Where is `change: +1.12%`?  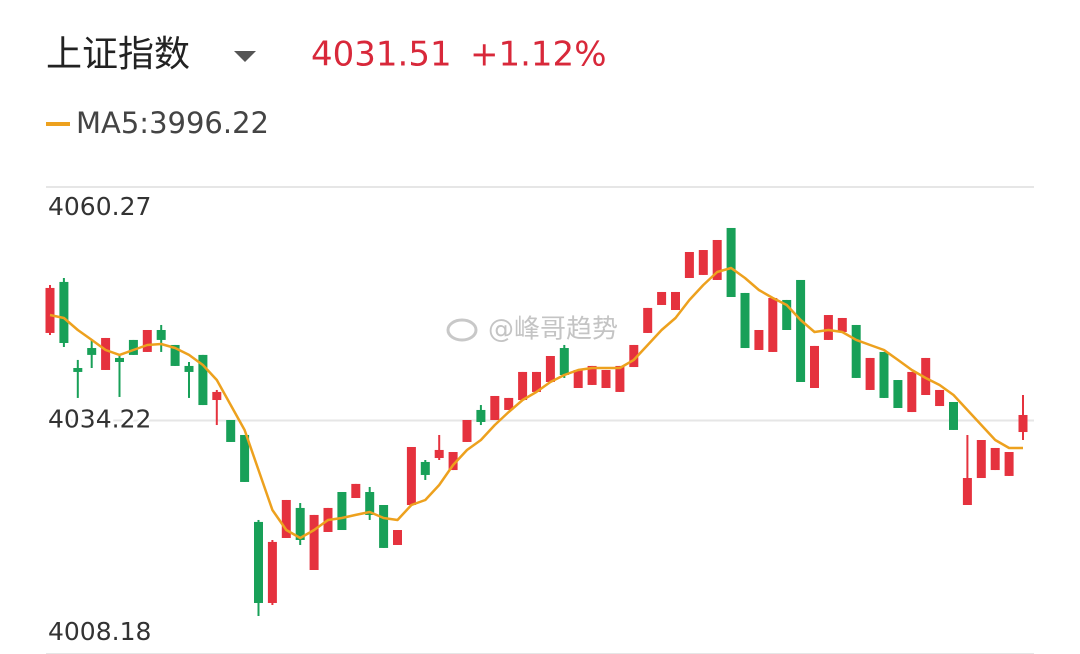 change: +1.12% is located at coordinates (538, 55).